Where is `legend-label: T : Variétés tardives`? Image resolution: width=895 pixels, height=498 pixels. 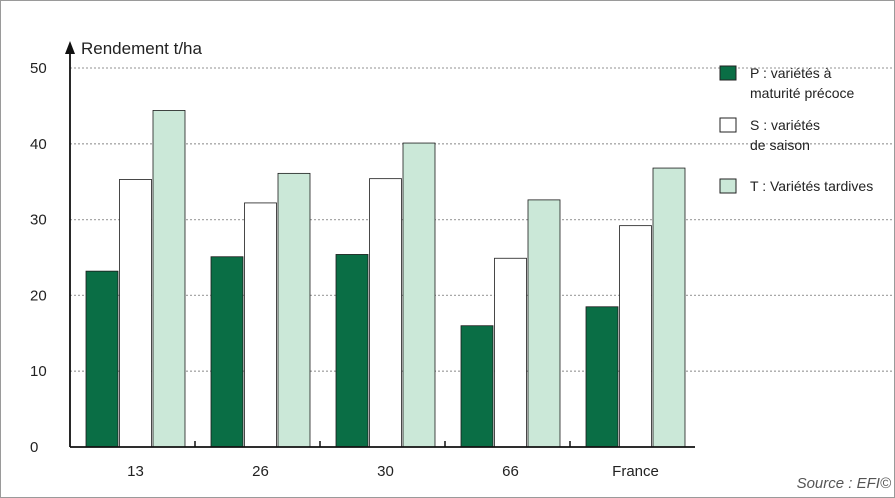 legend-label: T : Variétés tardives is located at coordinates (811, 186).